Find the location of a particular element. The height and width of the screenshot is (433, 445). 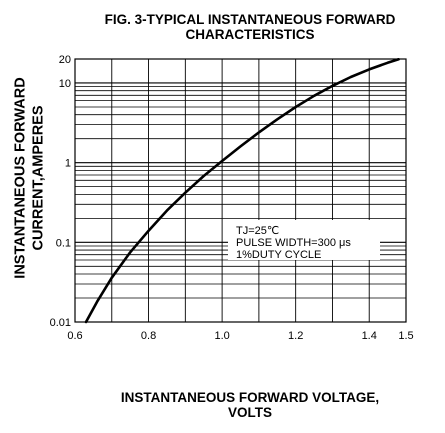

y-tick-label: 0.1 is located at coordinates (63, 243).